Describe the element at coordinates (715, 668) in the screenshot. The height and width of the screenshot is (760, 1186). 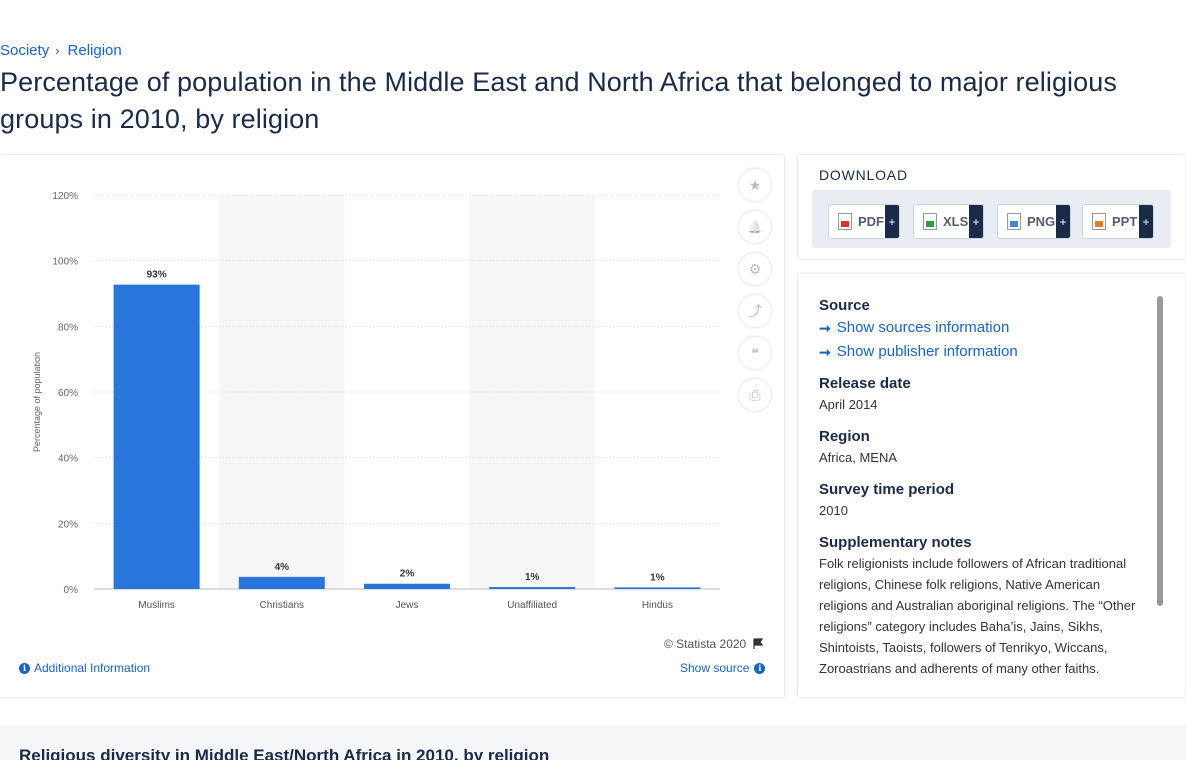
I see `show-source-label: Show source` at that location.